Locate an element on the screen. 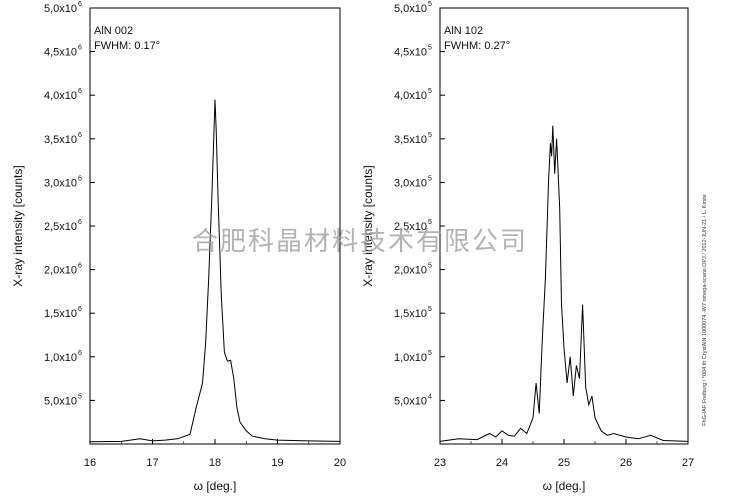 The height and width of the screenshot is (500, 736). x-tick-label: 26 is located at coordinates (626, 463).